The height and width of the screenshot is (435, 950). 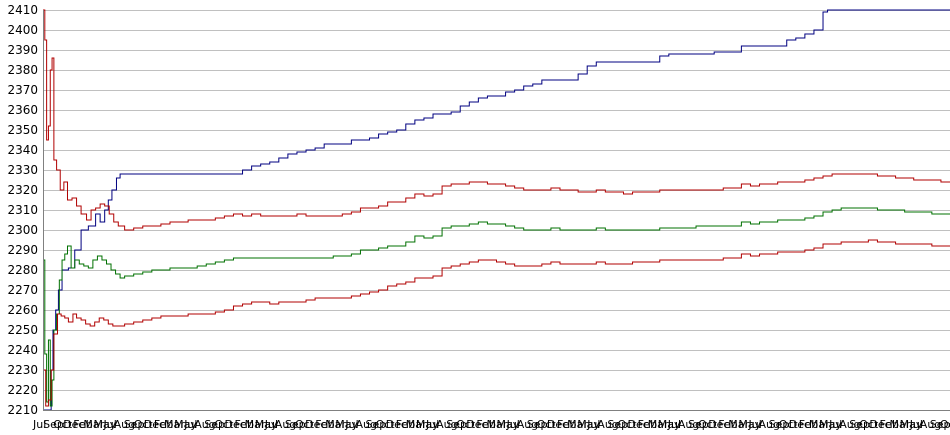 I want to click on y-tick-label: 2340, so click(x=22, y=150).